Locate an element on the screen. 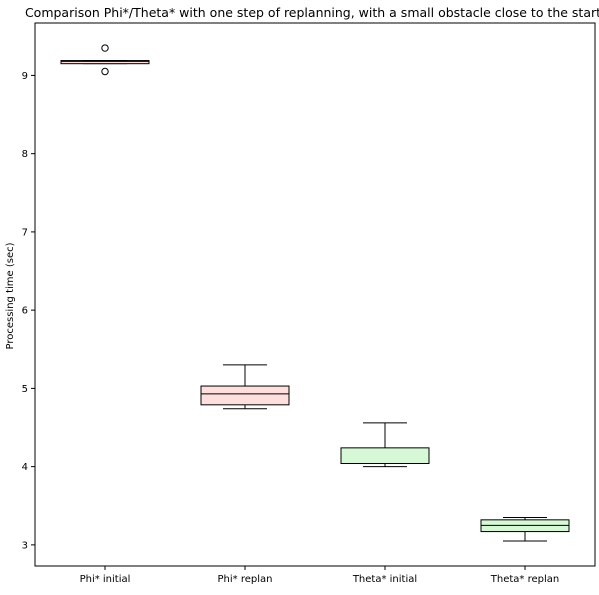  box-phi-initial is located at coordinates (105, 60).